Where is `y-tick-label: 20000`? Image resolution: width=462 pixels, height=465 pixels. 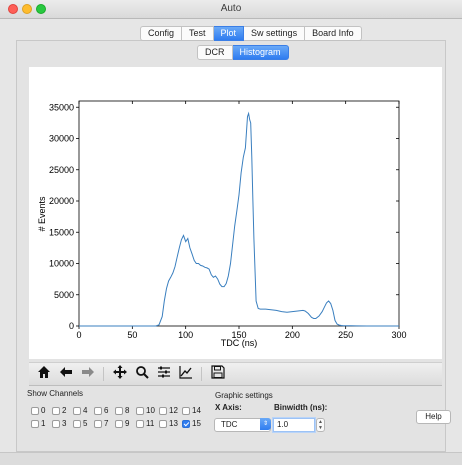 y-tick-label: 20000 is located at coordinates (61, 201).